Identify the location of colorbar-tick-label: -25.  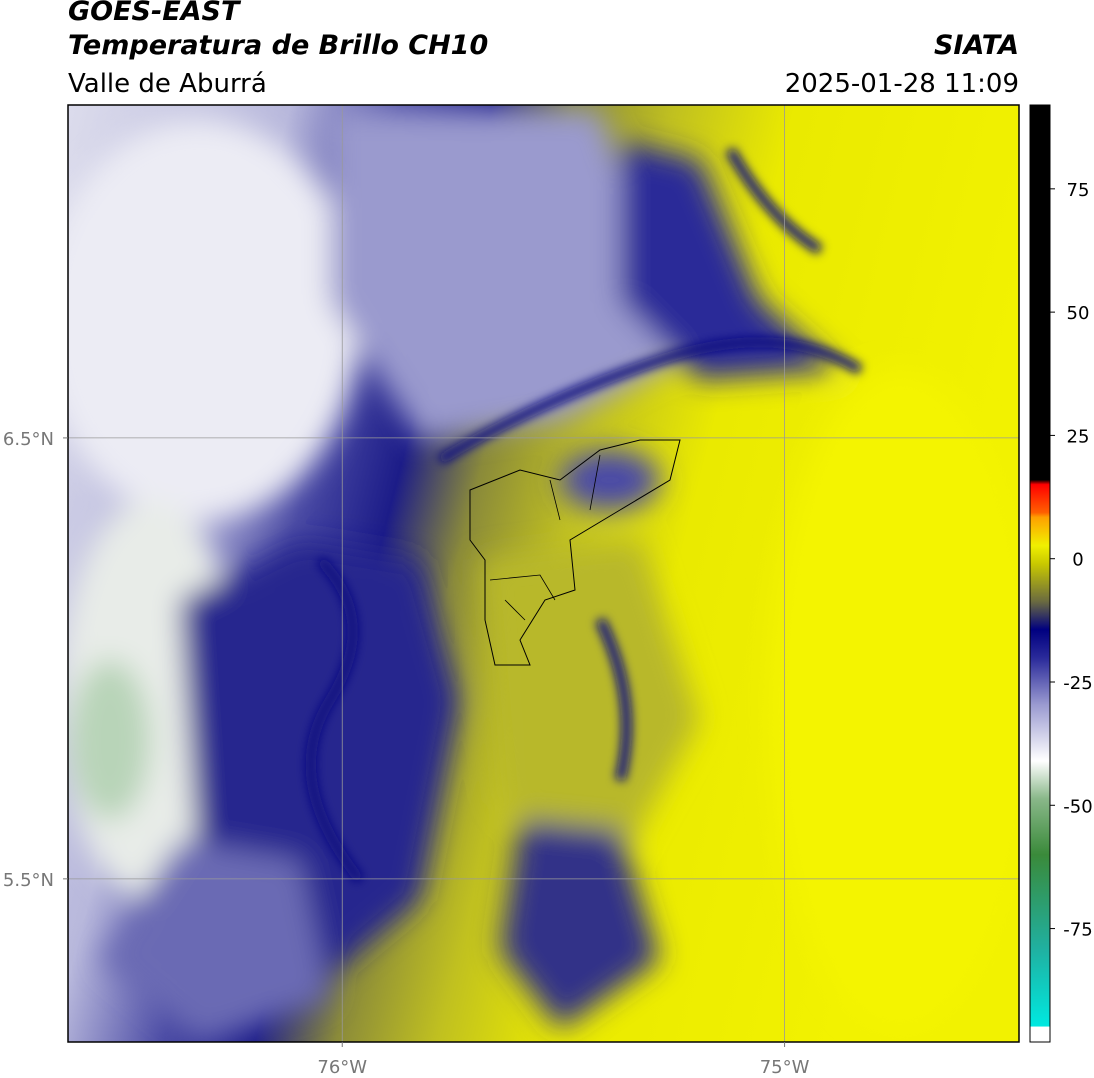
(1077, 683).